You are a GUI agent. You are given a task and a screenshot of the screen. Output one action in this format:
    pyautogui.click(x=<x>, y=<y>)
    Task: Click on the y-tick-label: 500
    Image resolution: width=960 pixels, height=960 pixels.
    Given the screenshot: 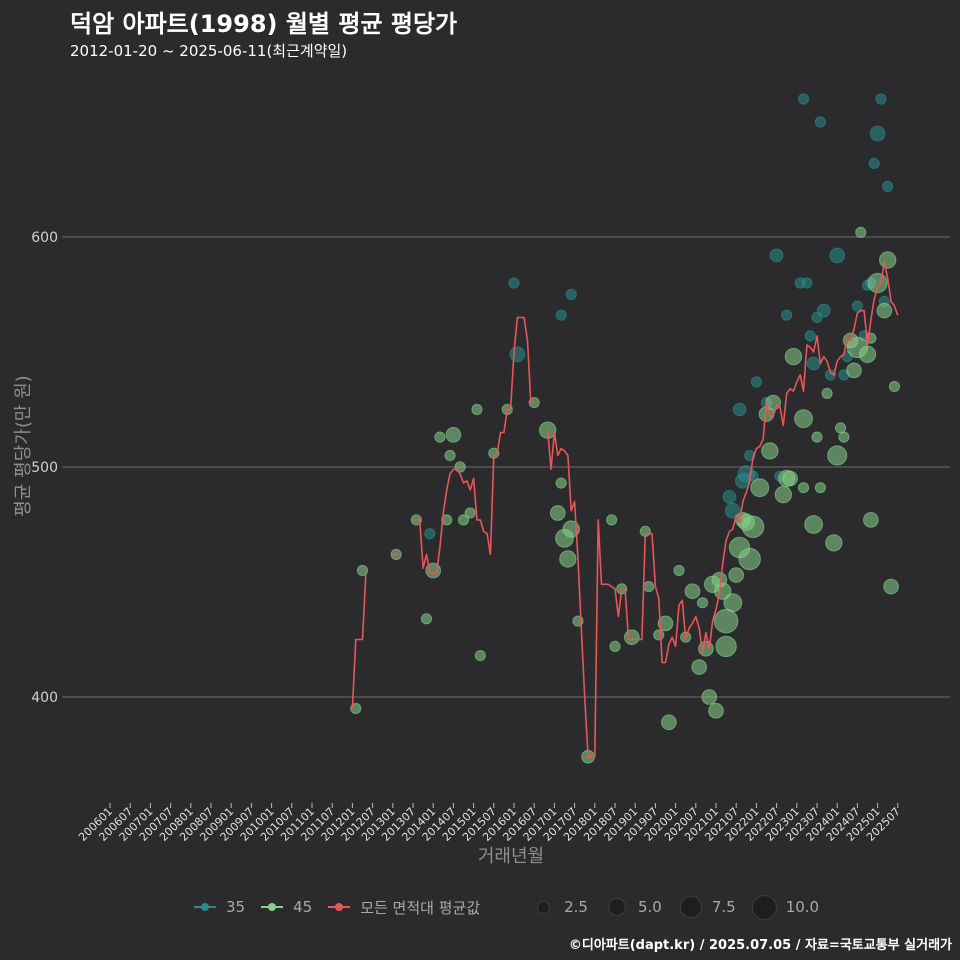 What is the action you would take?
    pyautogui.click(x=44, y=468)
    